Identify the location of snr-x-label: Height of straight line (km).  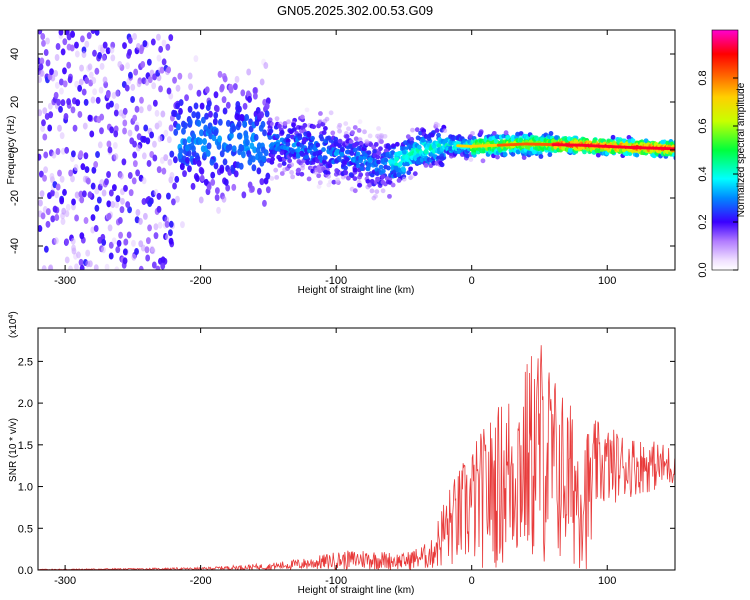
(356, 590).